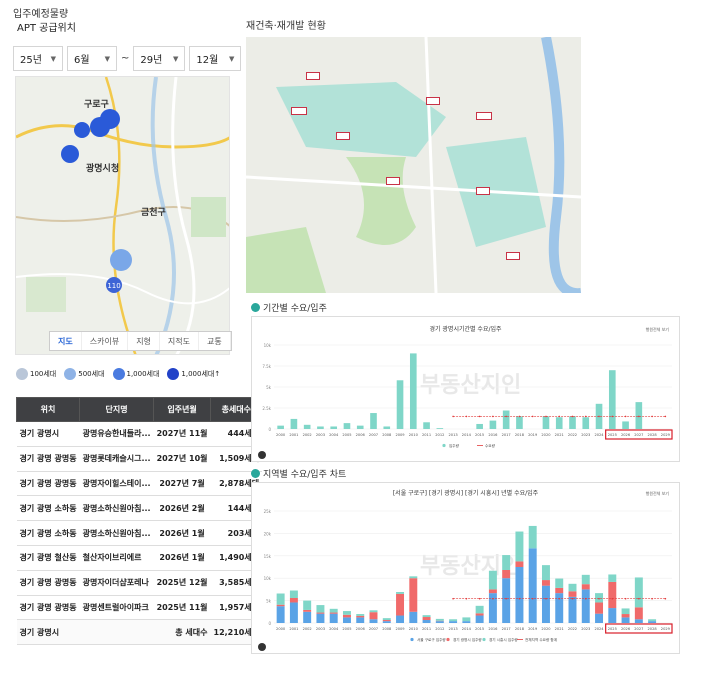 This screenshot has width=723, height=683. Describe the element at coordinates (286, 26) in the screenshot. I see `redevelopment-title: 재건축·재개발 현황` at that location.